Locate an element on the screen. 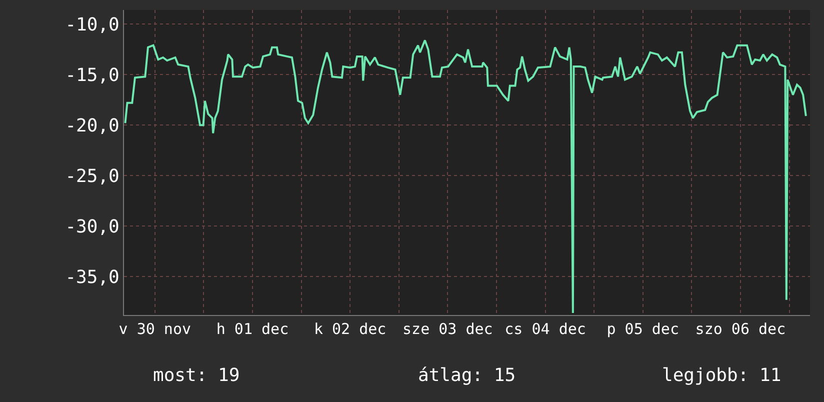 The width and height of the screenshot is (824, 402). x-tick-label: szo 06 dec is located at coordinates (740, 329).